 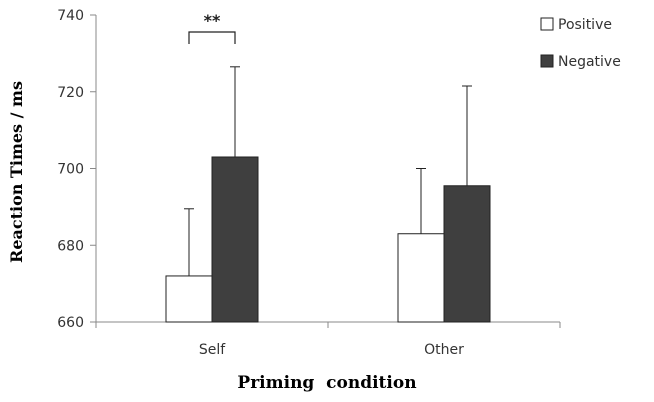 I want to click on legend-swatch-negative, so click(x=547, y=61).